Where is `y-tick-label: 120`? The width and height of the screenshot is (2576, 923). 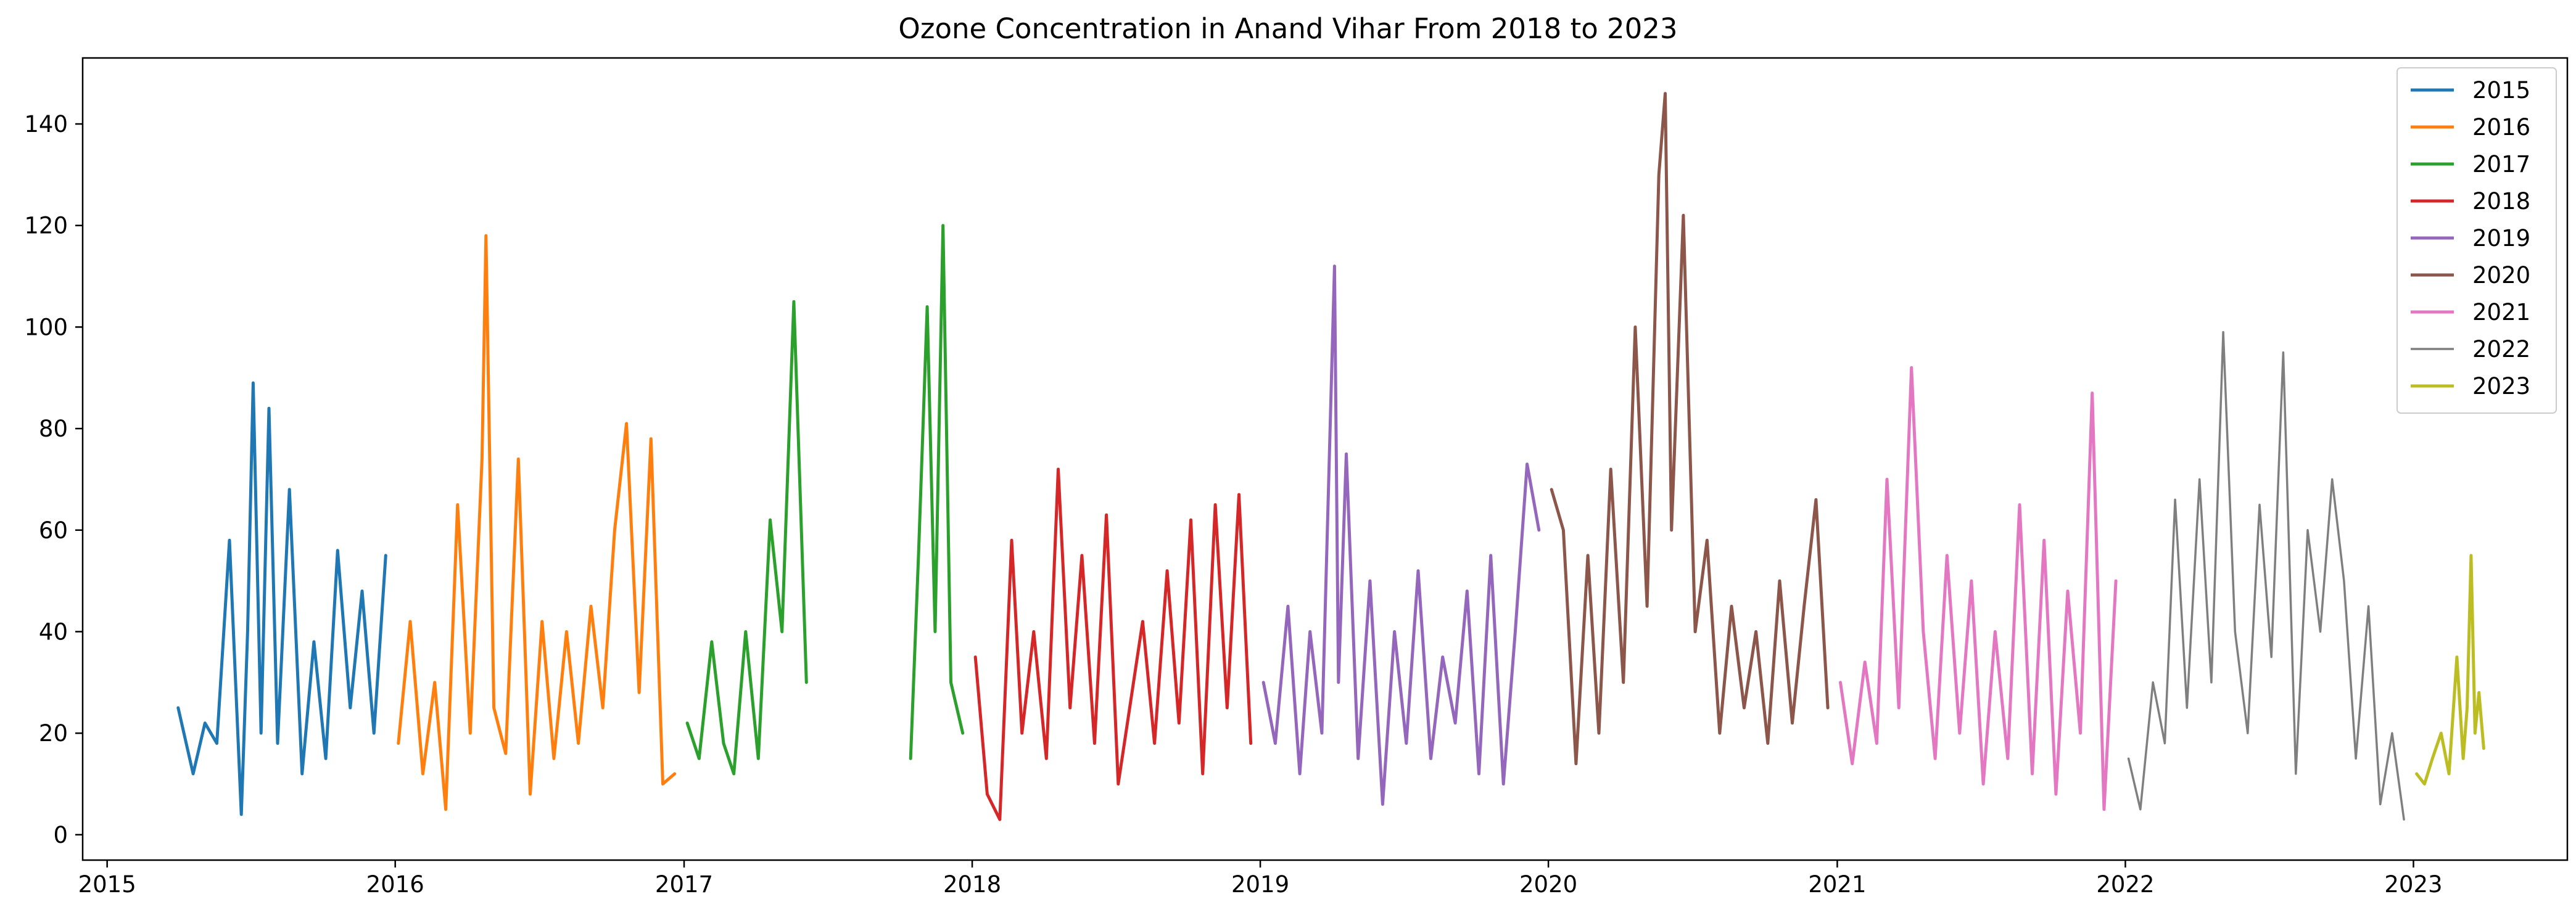
y-tick-label: 120 is located at coordinates (46, 226).